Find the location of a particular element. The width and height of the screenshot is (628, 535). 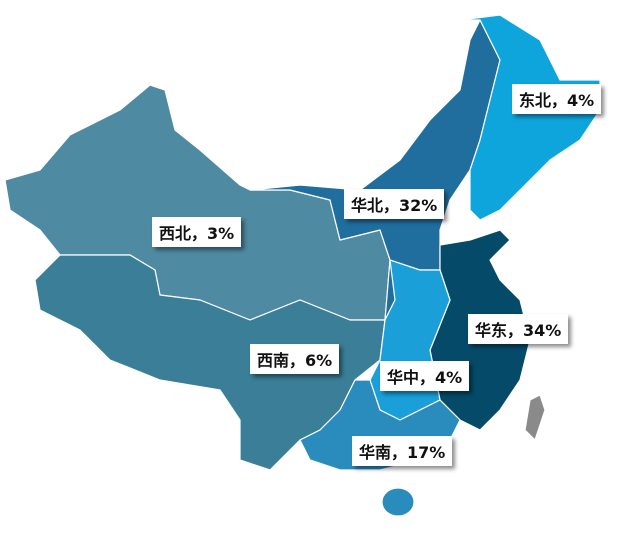

region-label: 西北，3% is located at coordinates (197, 232).